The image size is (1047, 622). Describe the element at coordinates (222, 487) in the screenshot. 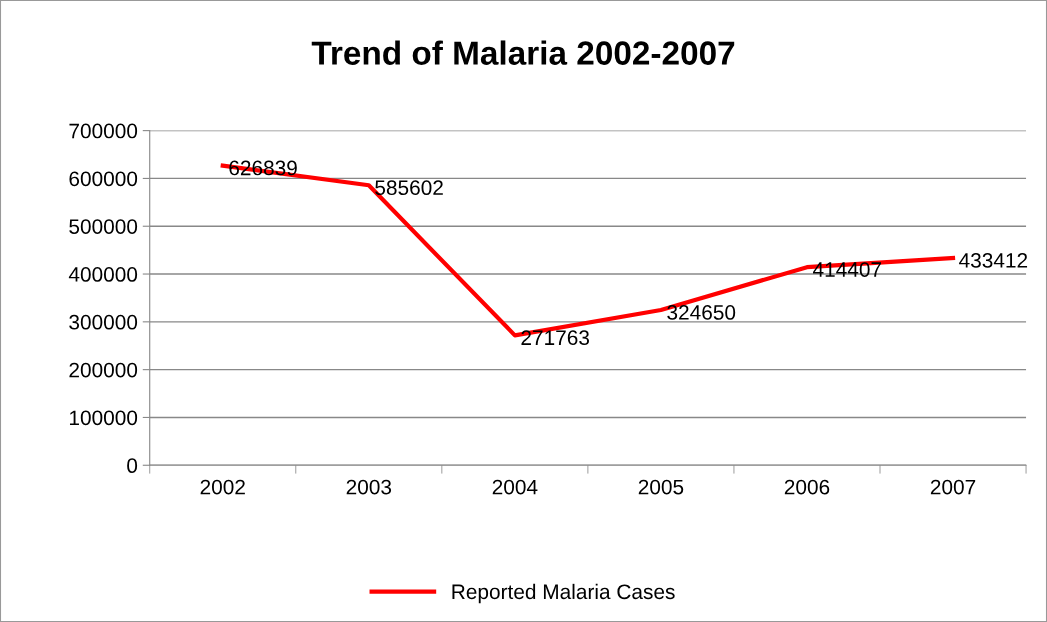

I see `x-tick-label: 2002` at that location.